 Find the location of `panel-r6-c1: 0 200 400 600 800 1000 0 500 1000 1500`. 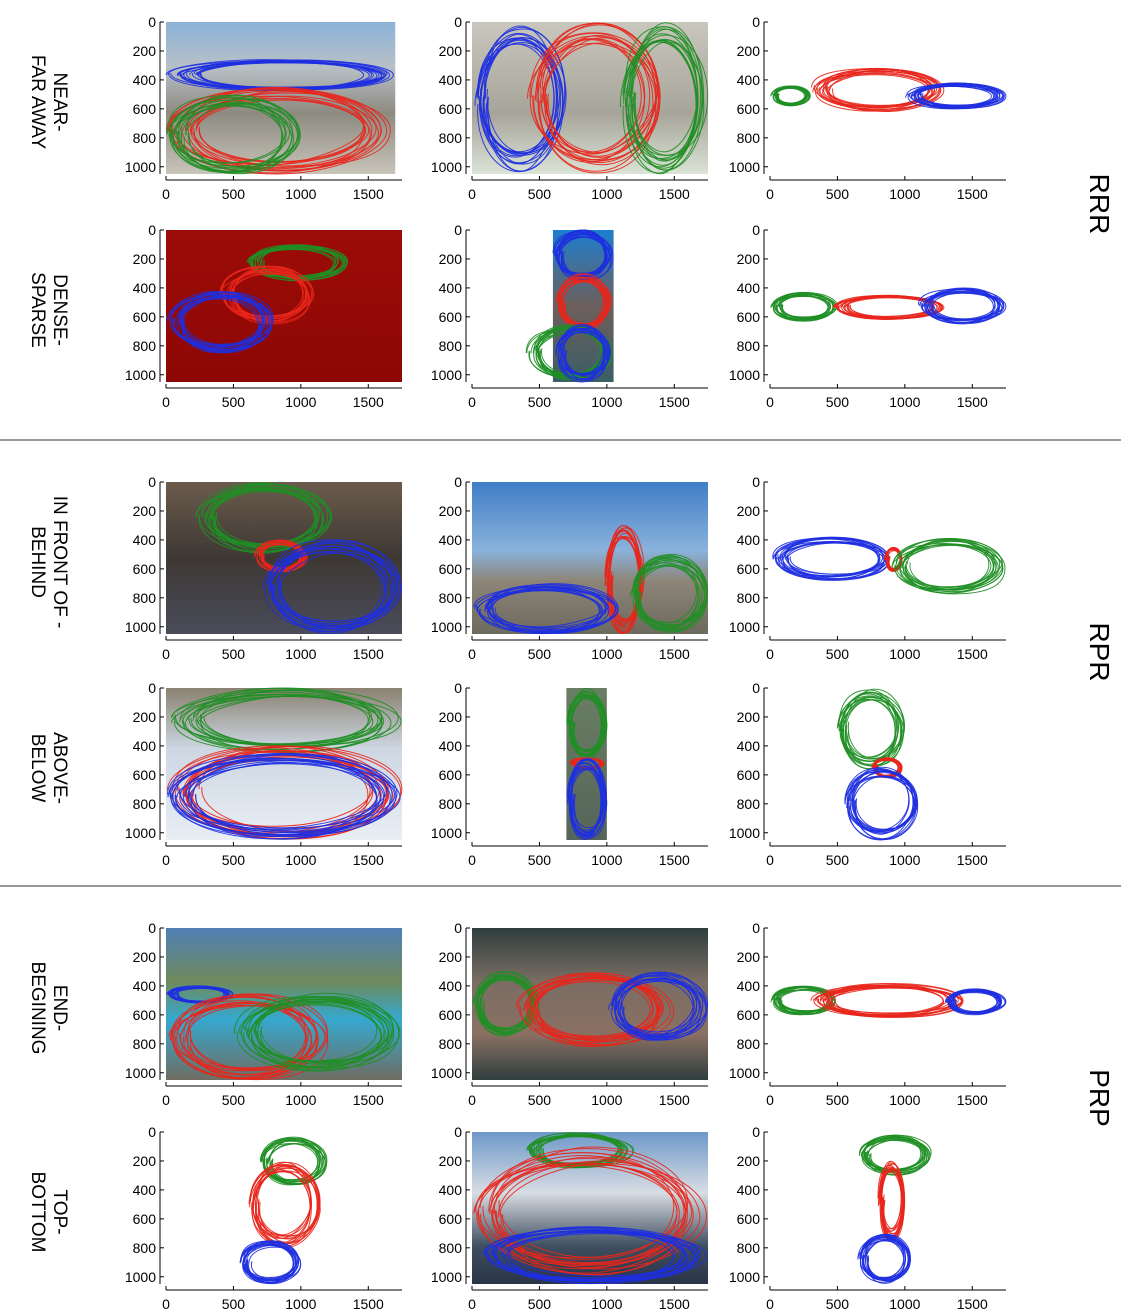

panel-r6-c1: 0 200 400 600 800 1000 0 500 1000 1500 is located at coordinates (263, 1217).